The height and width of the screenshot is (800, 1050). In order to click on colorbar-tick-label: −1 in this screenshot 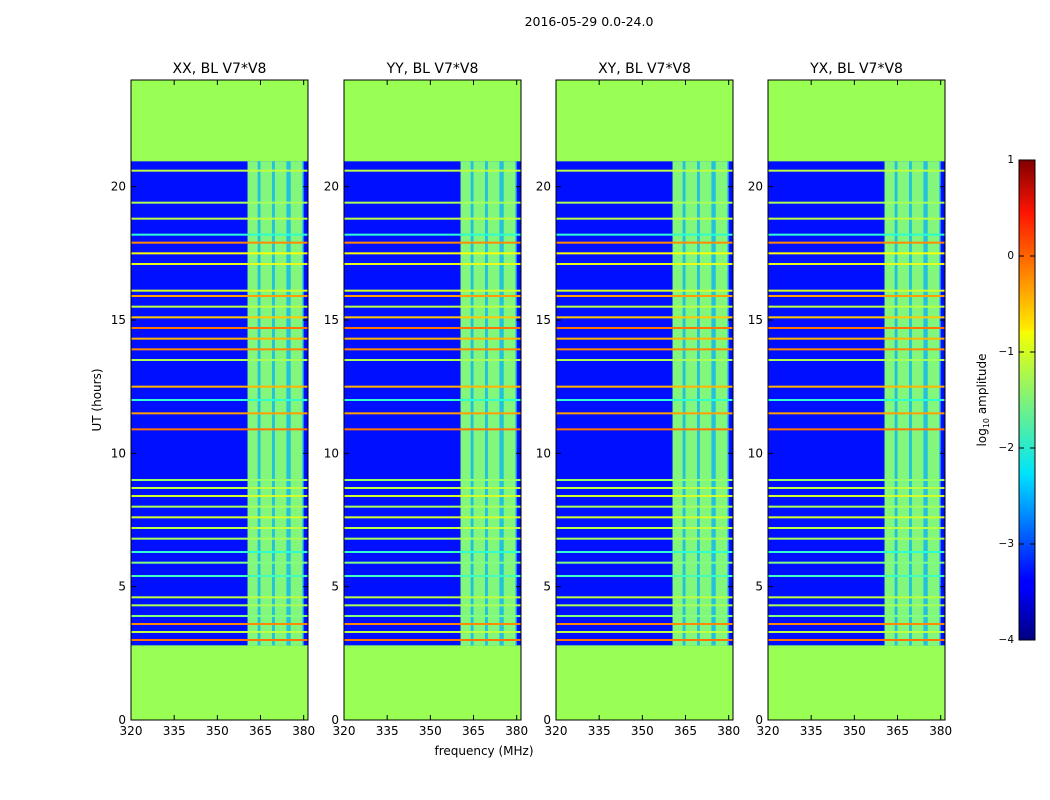, I will do `click(1006, 352)`.